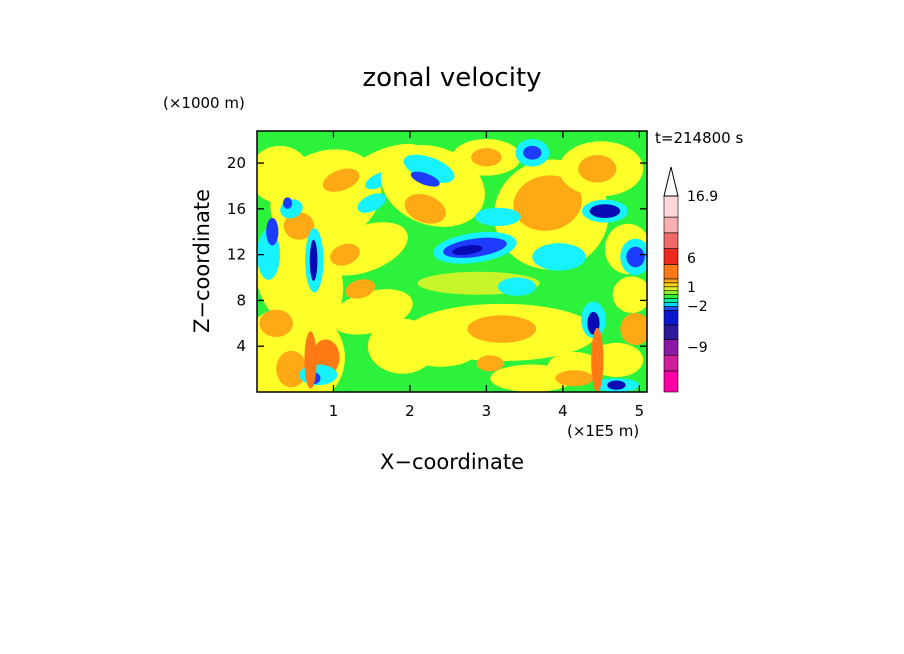  What do you see at coordinates (452, 462) in the screenshot?
I see `x-axis-title: X−coordinate` at bounding box center [452, 462].